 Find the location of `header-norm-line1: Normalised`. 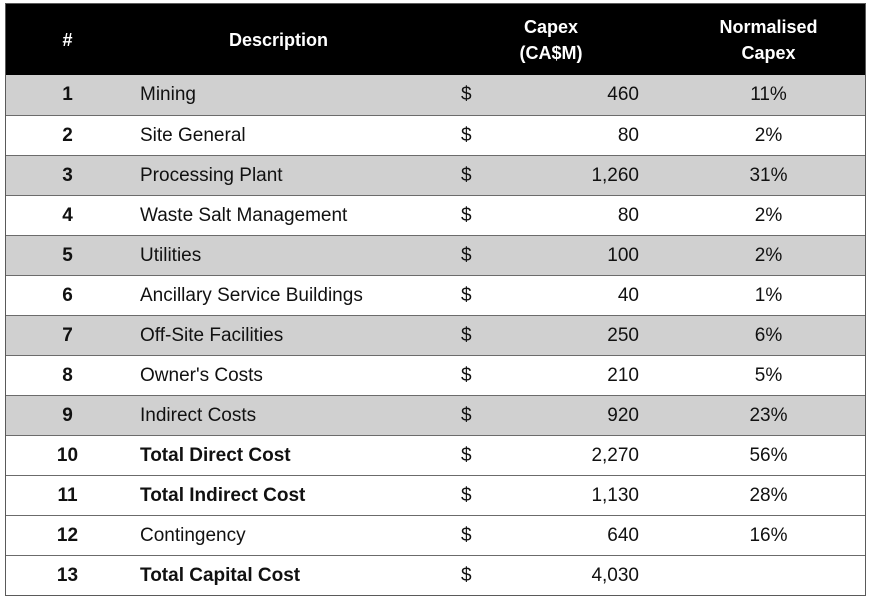

header-norm-line1: Normalised is located at coordinates (768, 26).